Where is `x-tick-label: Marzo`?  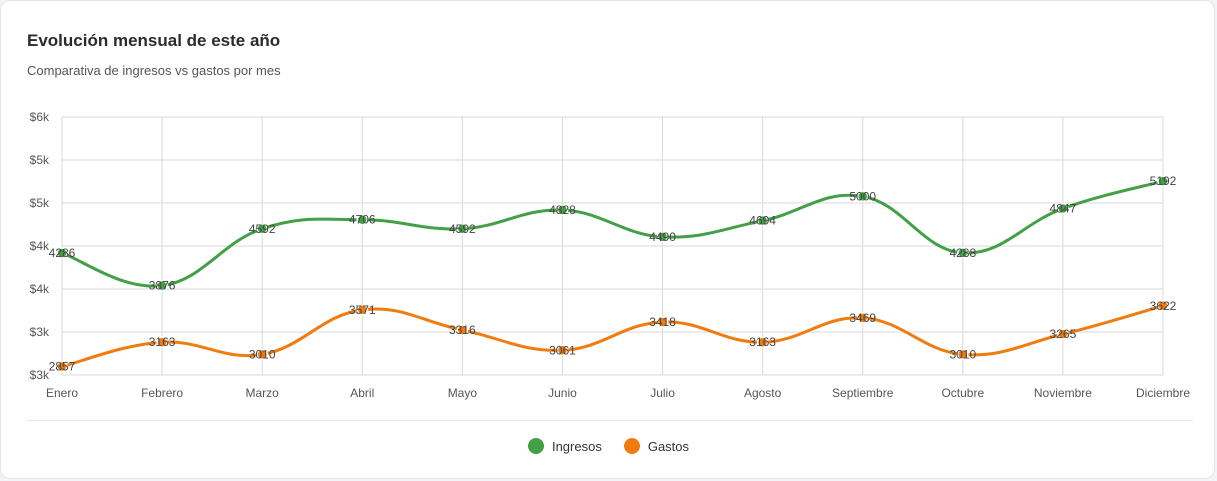 x-tick-label: Marzo is located at coordinates (263, 393).